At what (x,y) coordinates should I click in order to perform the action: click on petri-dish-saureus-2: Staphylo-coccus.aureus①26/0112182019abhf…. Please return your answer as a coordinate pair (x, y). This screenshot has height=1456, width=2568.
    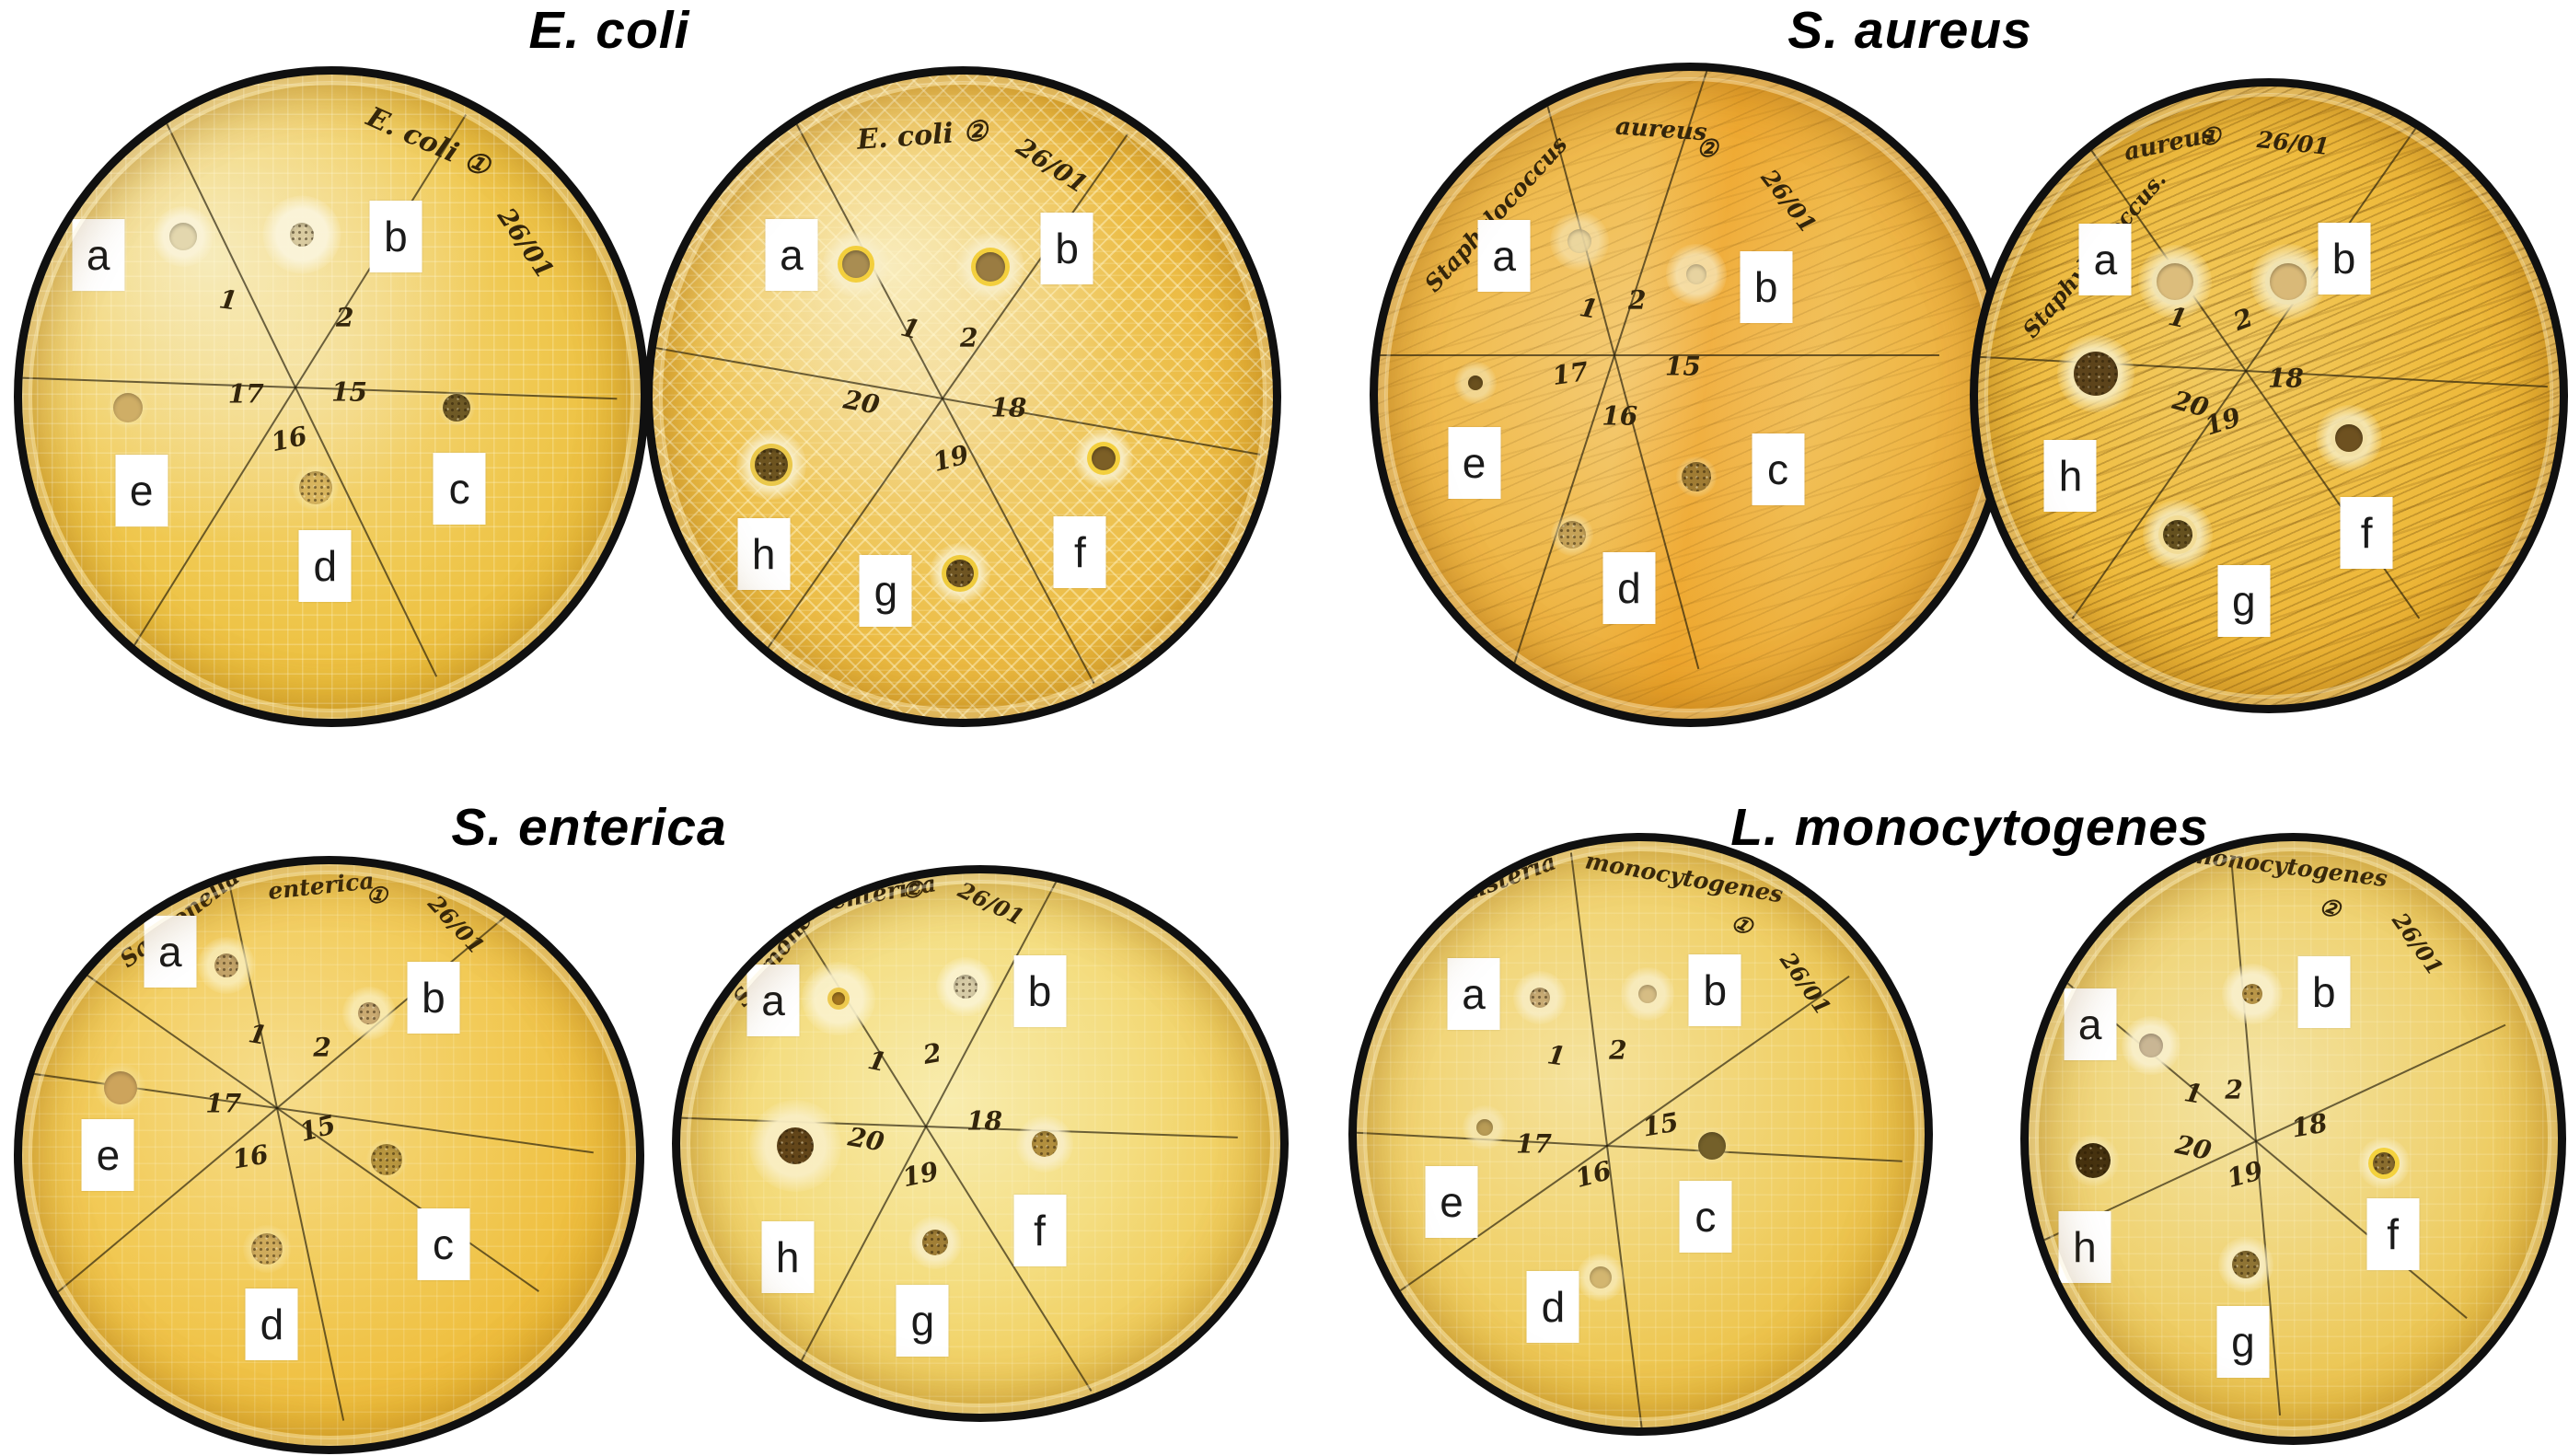
    Looking at the image, I should click on (2269, 395).